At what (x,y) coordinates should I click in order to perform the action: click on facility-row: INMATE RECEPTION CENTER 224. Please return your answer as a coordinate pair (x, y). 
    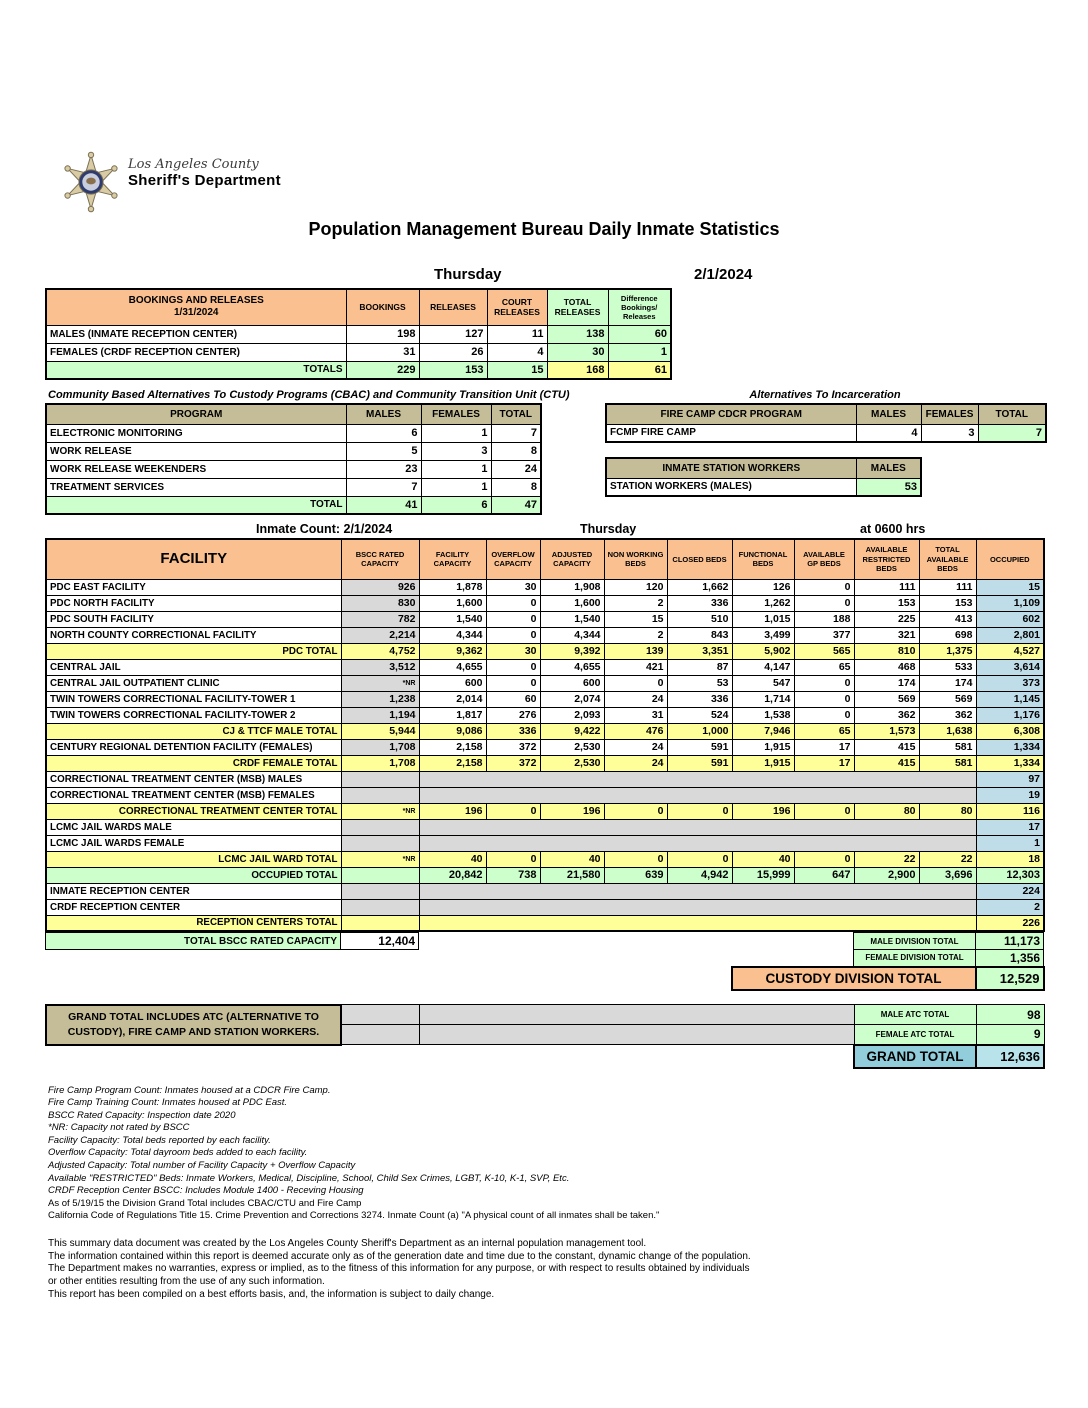
    Looking at the image, I should click on (545, 891).